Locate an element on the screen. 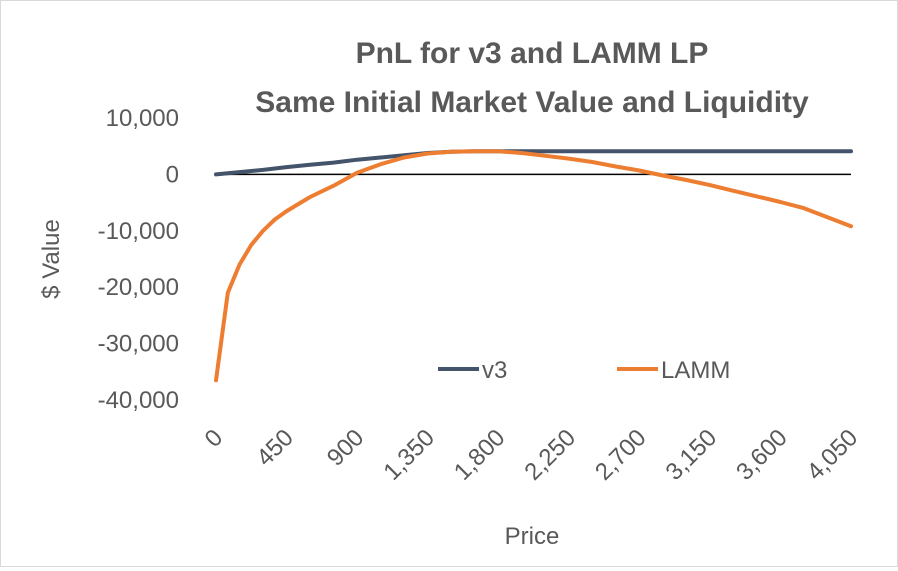  x-tick-label: 1,350 is located at coordinates (409, 455).